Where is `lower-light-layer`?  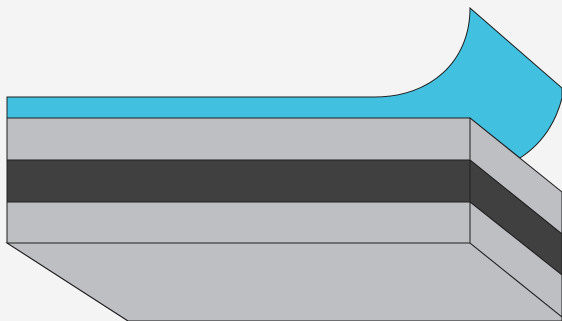 lower-light-layer is located at coordinates (238, 222).